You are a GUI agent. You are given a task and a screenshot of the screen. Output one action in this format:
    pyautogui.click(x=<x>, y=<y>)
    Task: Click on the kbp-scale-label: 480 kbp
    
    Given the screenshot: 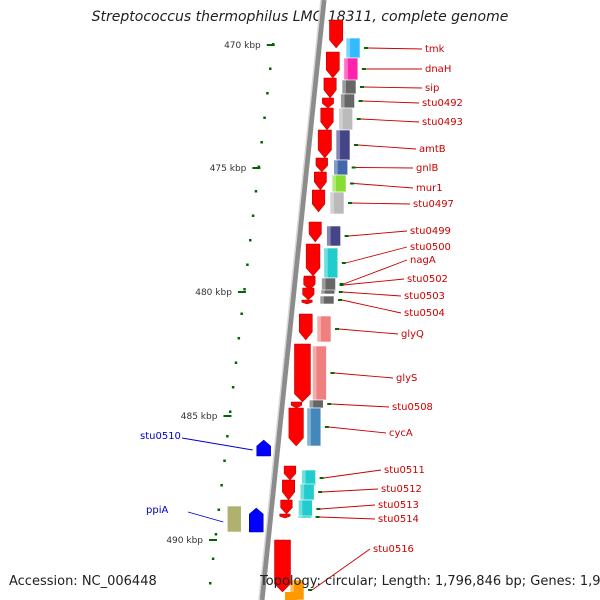 What is the action you would take?
    pyautogui.click(x=213, y=293)
    